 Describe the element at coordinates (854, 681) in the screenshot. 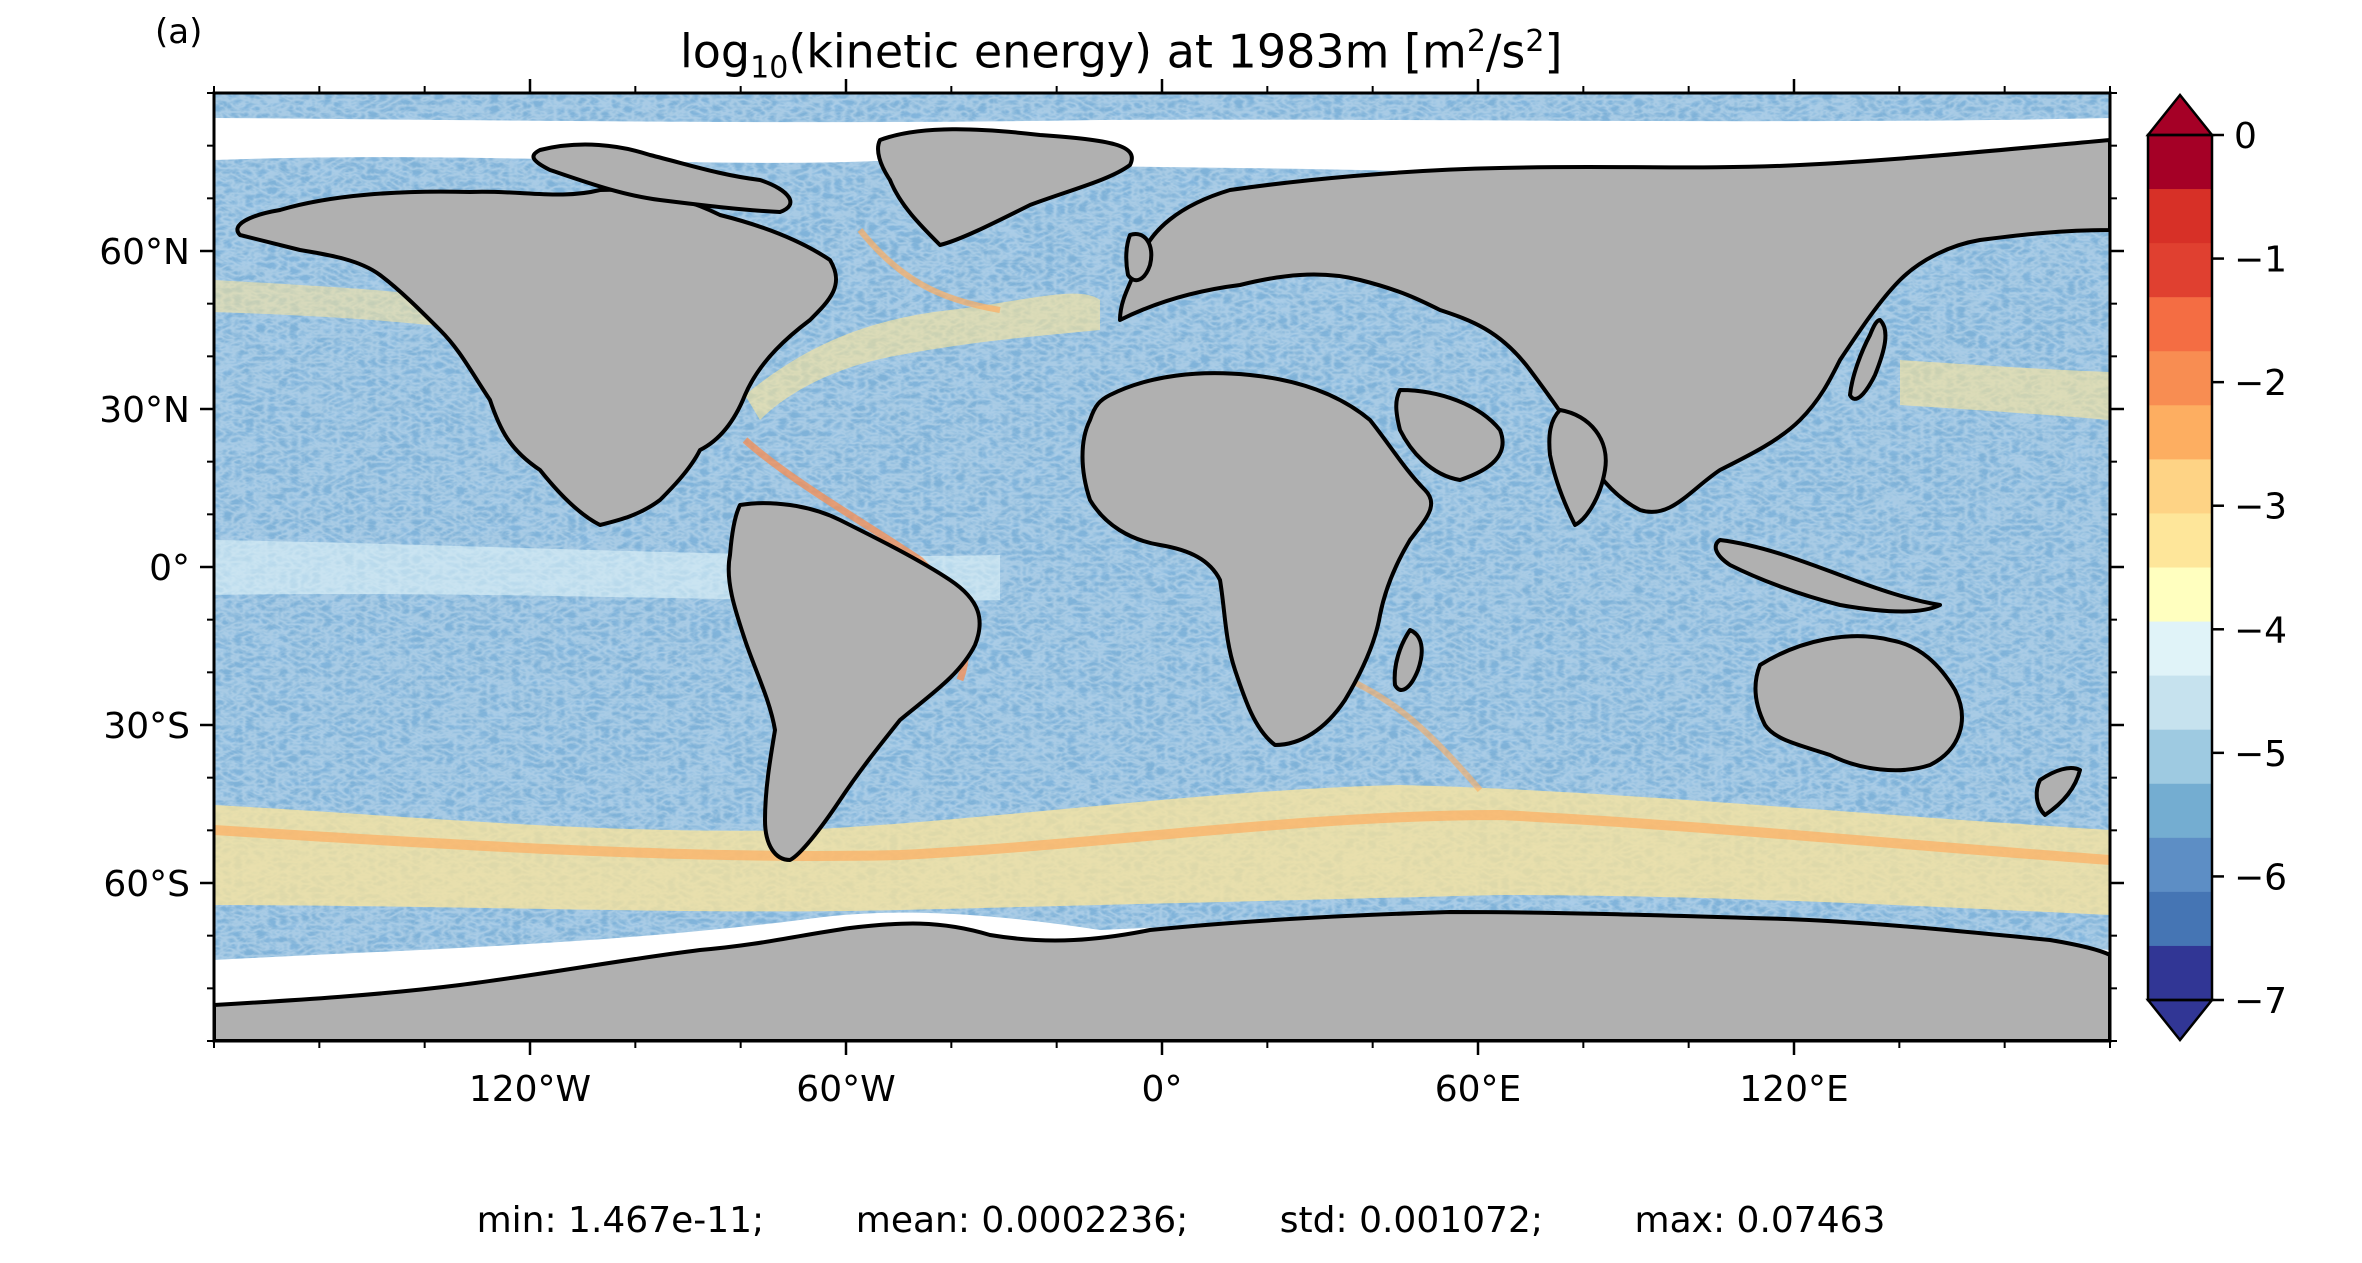

I see `land-south-america` at that location.